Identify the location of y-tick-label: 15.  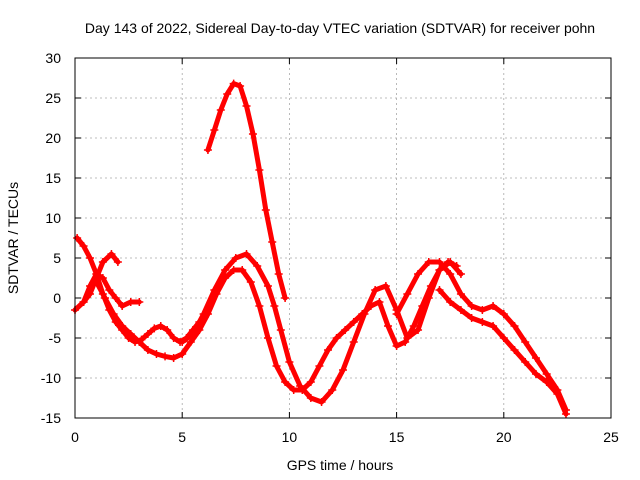
(53, 178).